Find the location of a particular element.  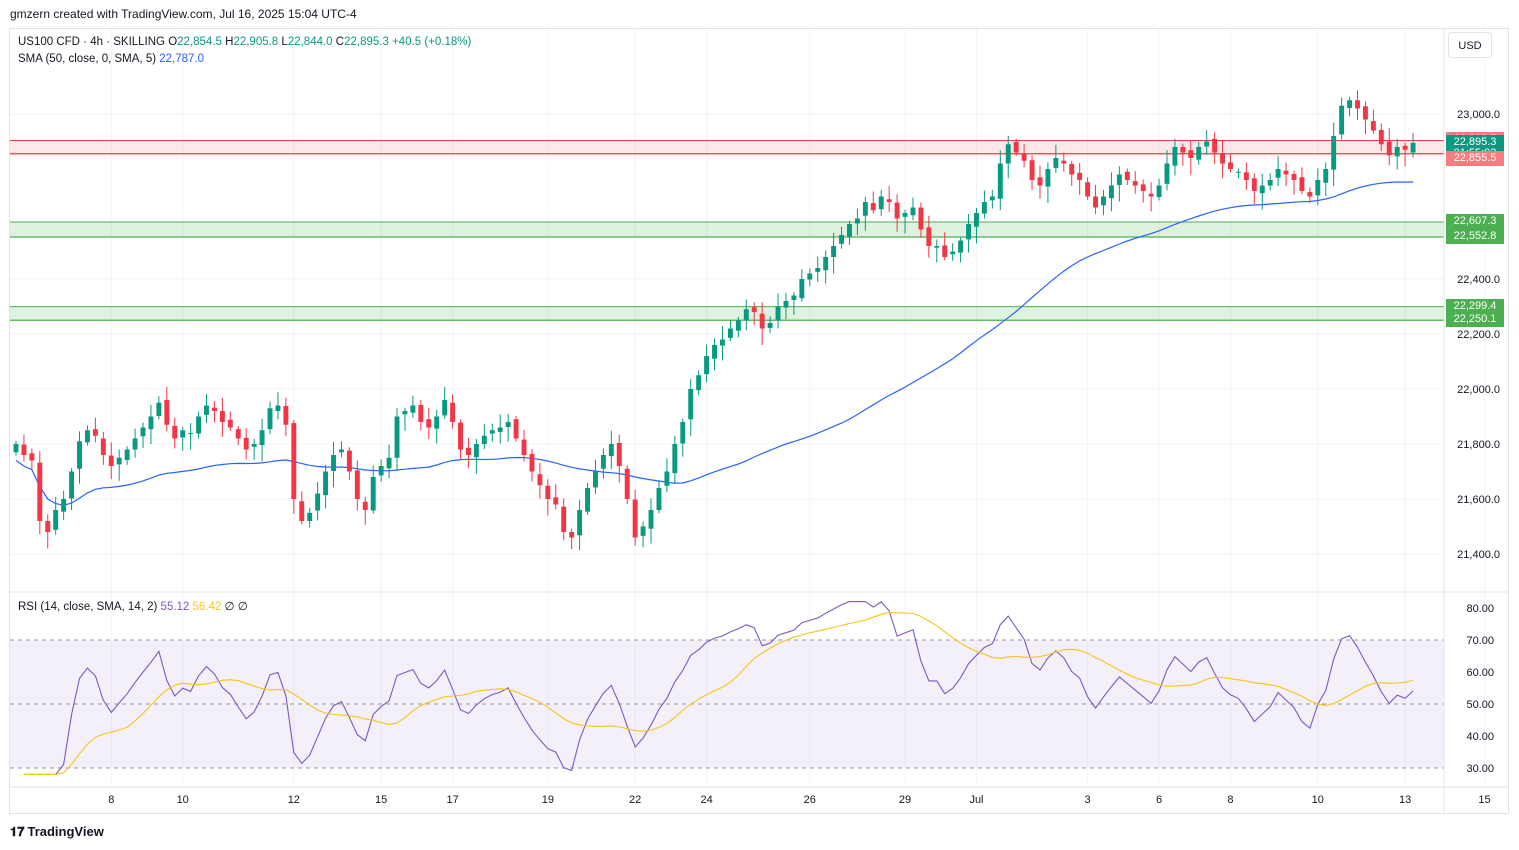

rsi-tick-label: 70.00 is located at coordinates (1480, 641).